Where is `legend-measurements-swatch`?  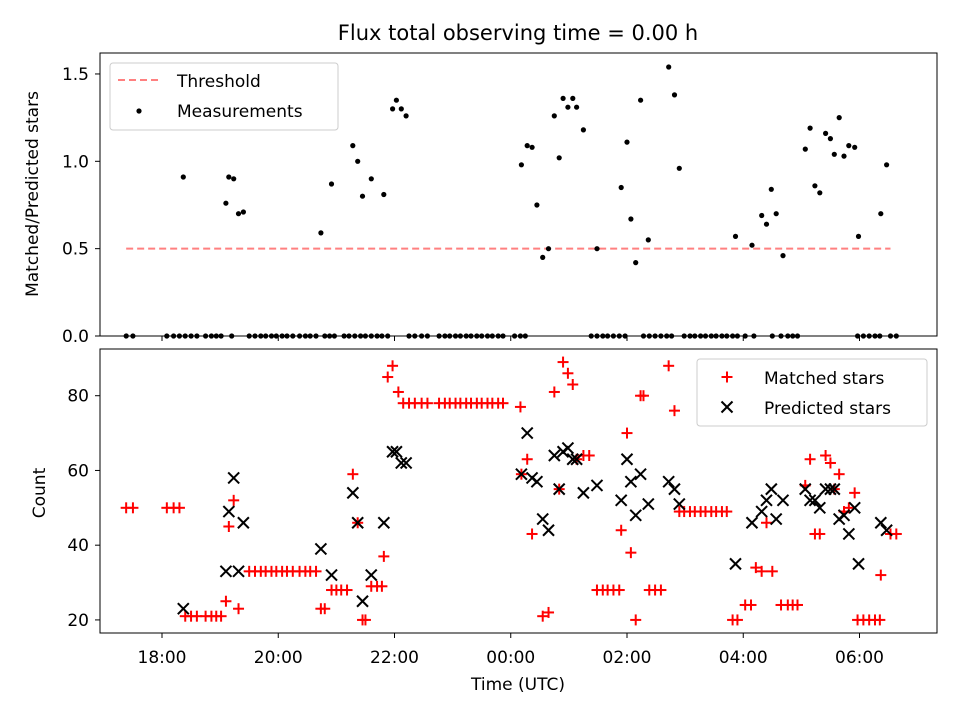
legend-measurements-swatch is located at coordinates (139, 111).